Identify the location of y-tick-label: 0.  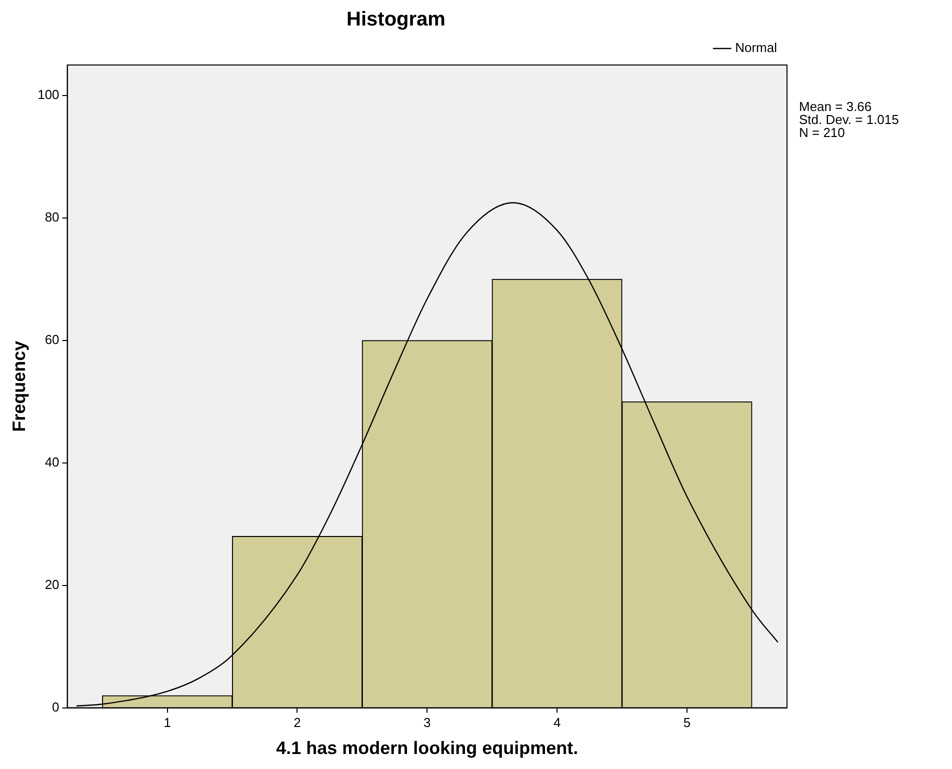
(56, 706).